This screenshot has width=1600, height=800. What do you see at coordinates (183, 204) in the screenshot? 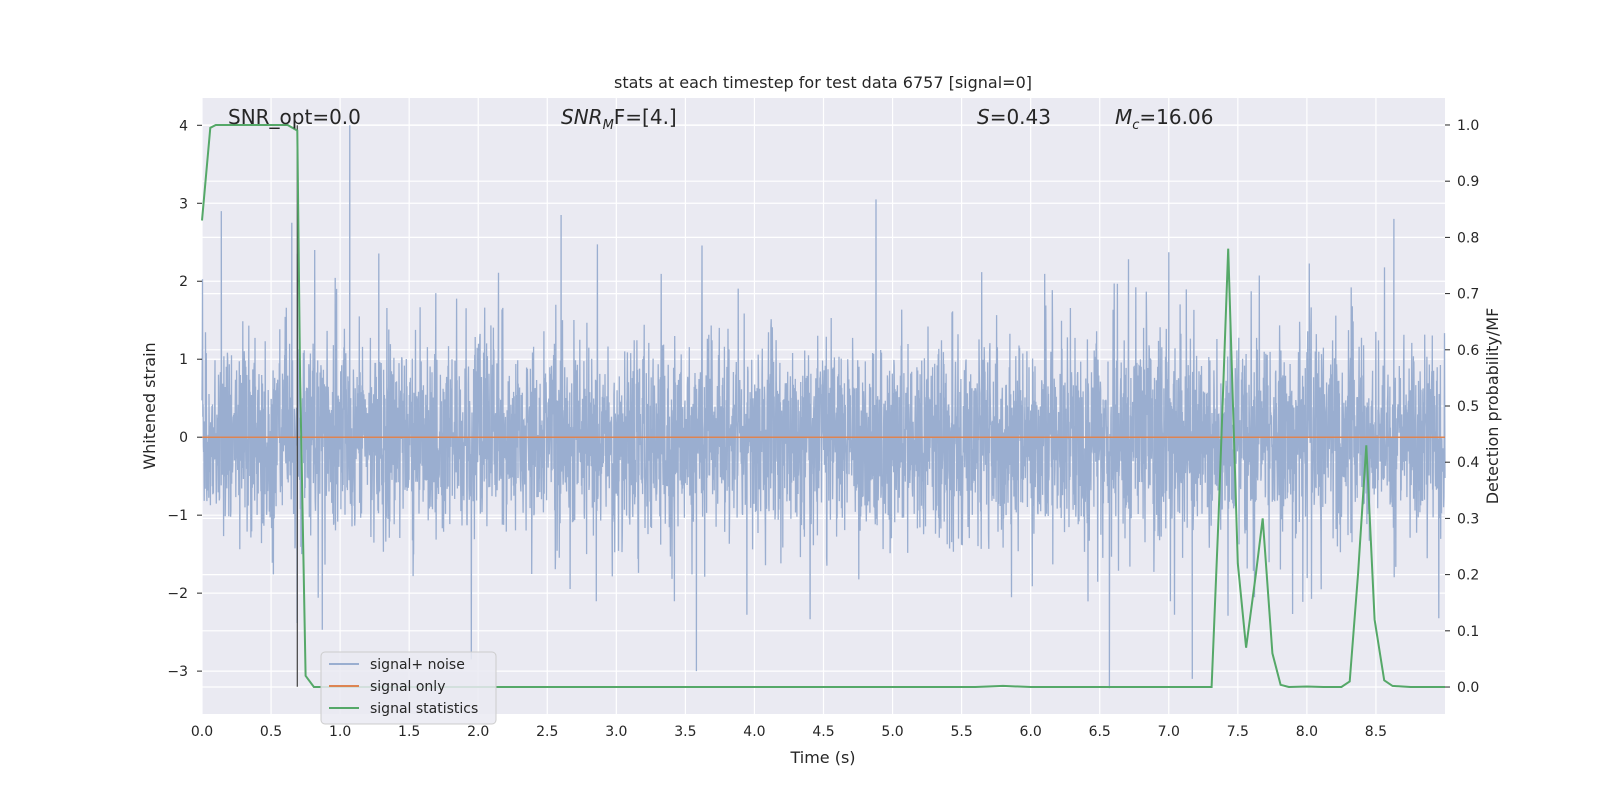
I see `y-tick-label: 3` at bounding box center [183, 204].